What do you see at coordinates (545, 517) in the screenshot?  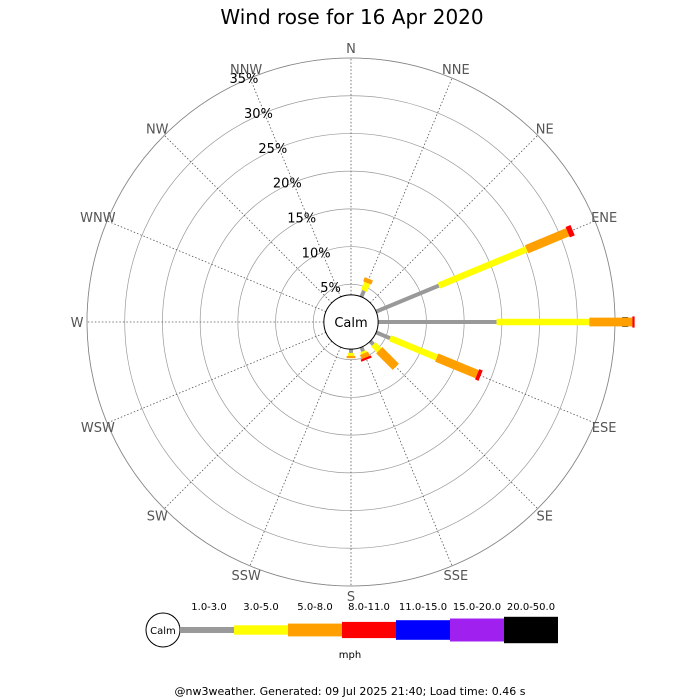 I see `direction-label-se: SE` at bounding box center [545, 517].